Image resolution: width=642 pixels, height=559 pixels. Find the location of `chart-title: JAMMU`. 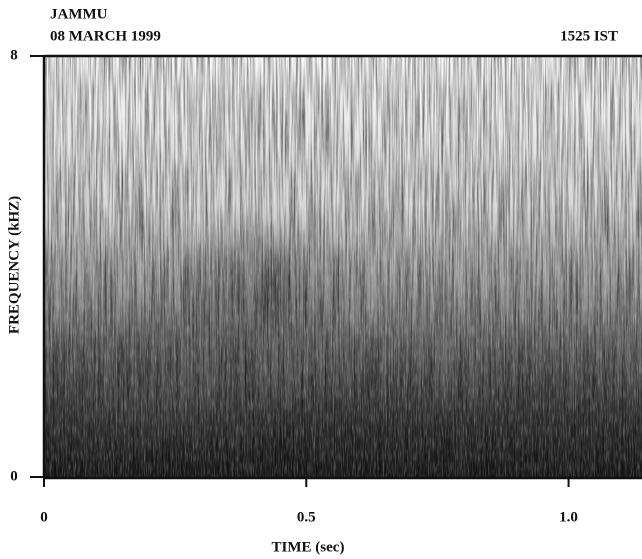

chart-title: JAMMU is located at coordinates (79, 14).